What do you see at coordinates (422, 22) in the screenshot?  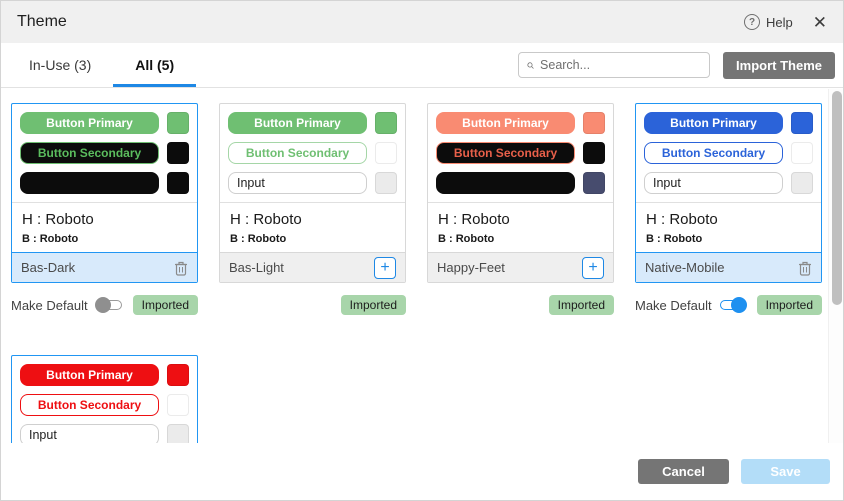 I see `dialog-header: Theme ? Help ✕` at bounding box center [422, 22].